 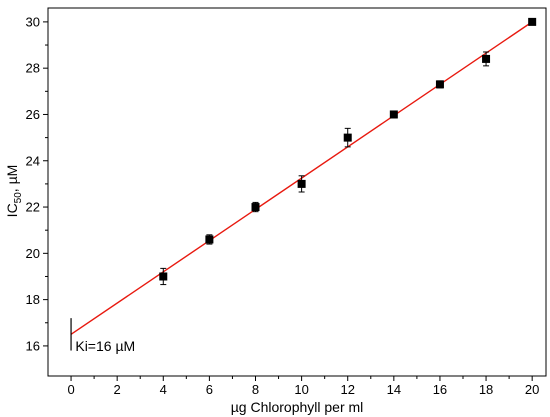 I want to click on y-axis-title-main: IC, so click(x=12, y=210).